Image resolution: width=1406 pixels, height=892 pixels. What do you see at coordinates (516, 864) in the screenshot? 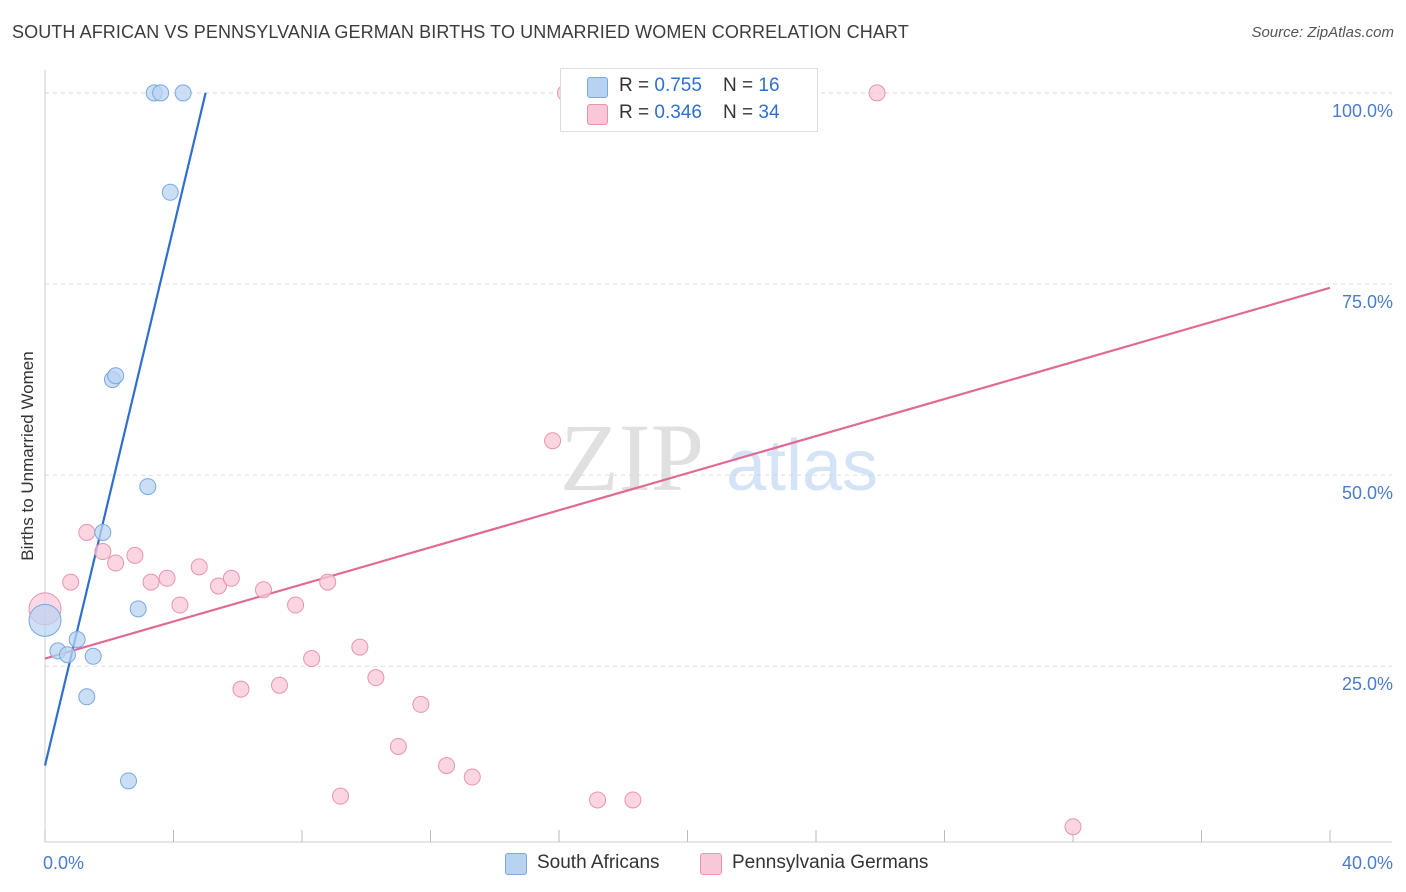
I see `south-africans-legend-swatch` at bounding box center [516, 864].